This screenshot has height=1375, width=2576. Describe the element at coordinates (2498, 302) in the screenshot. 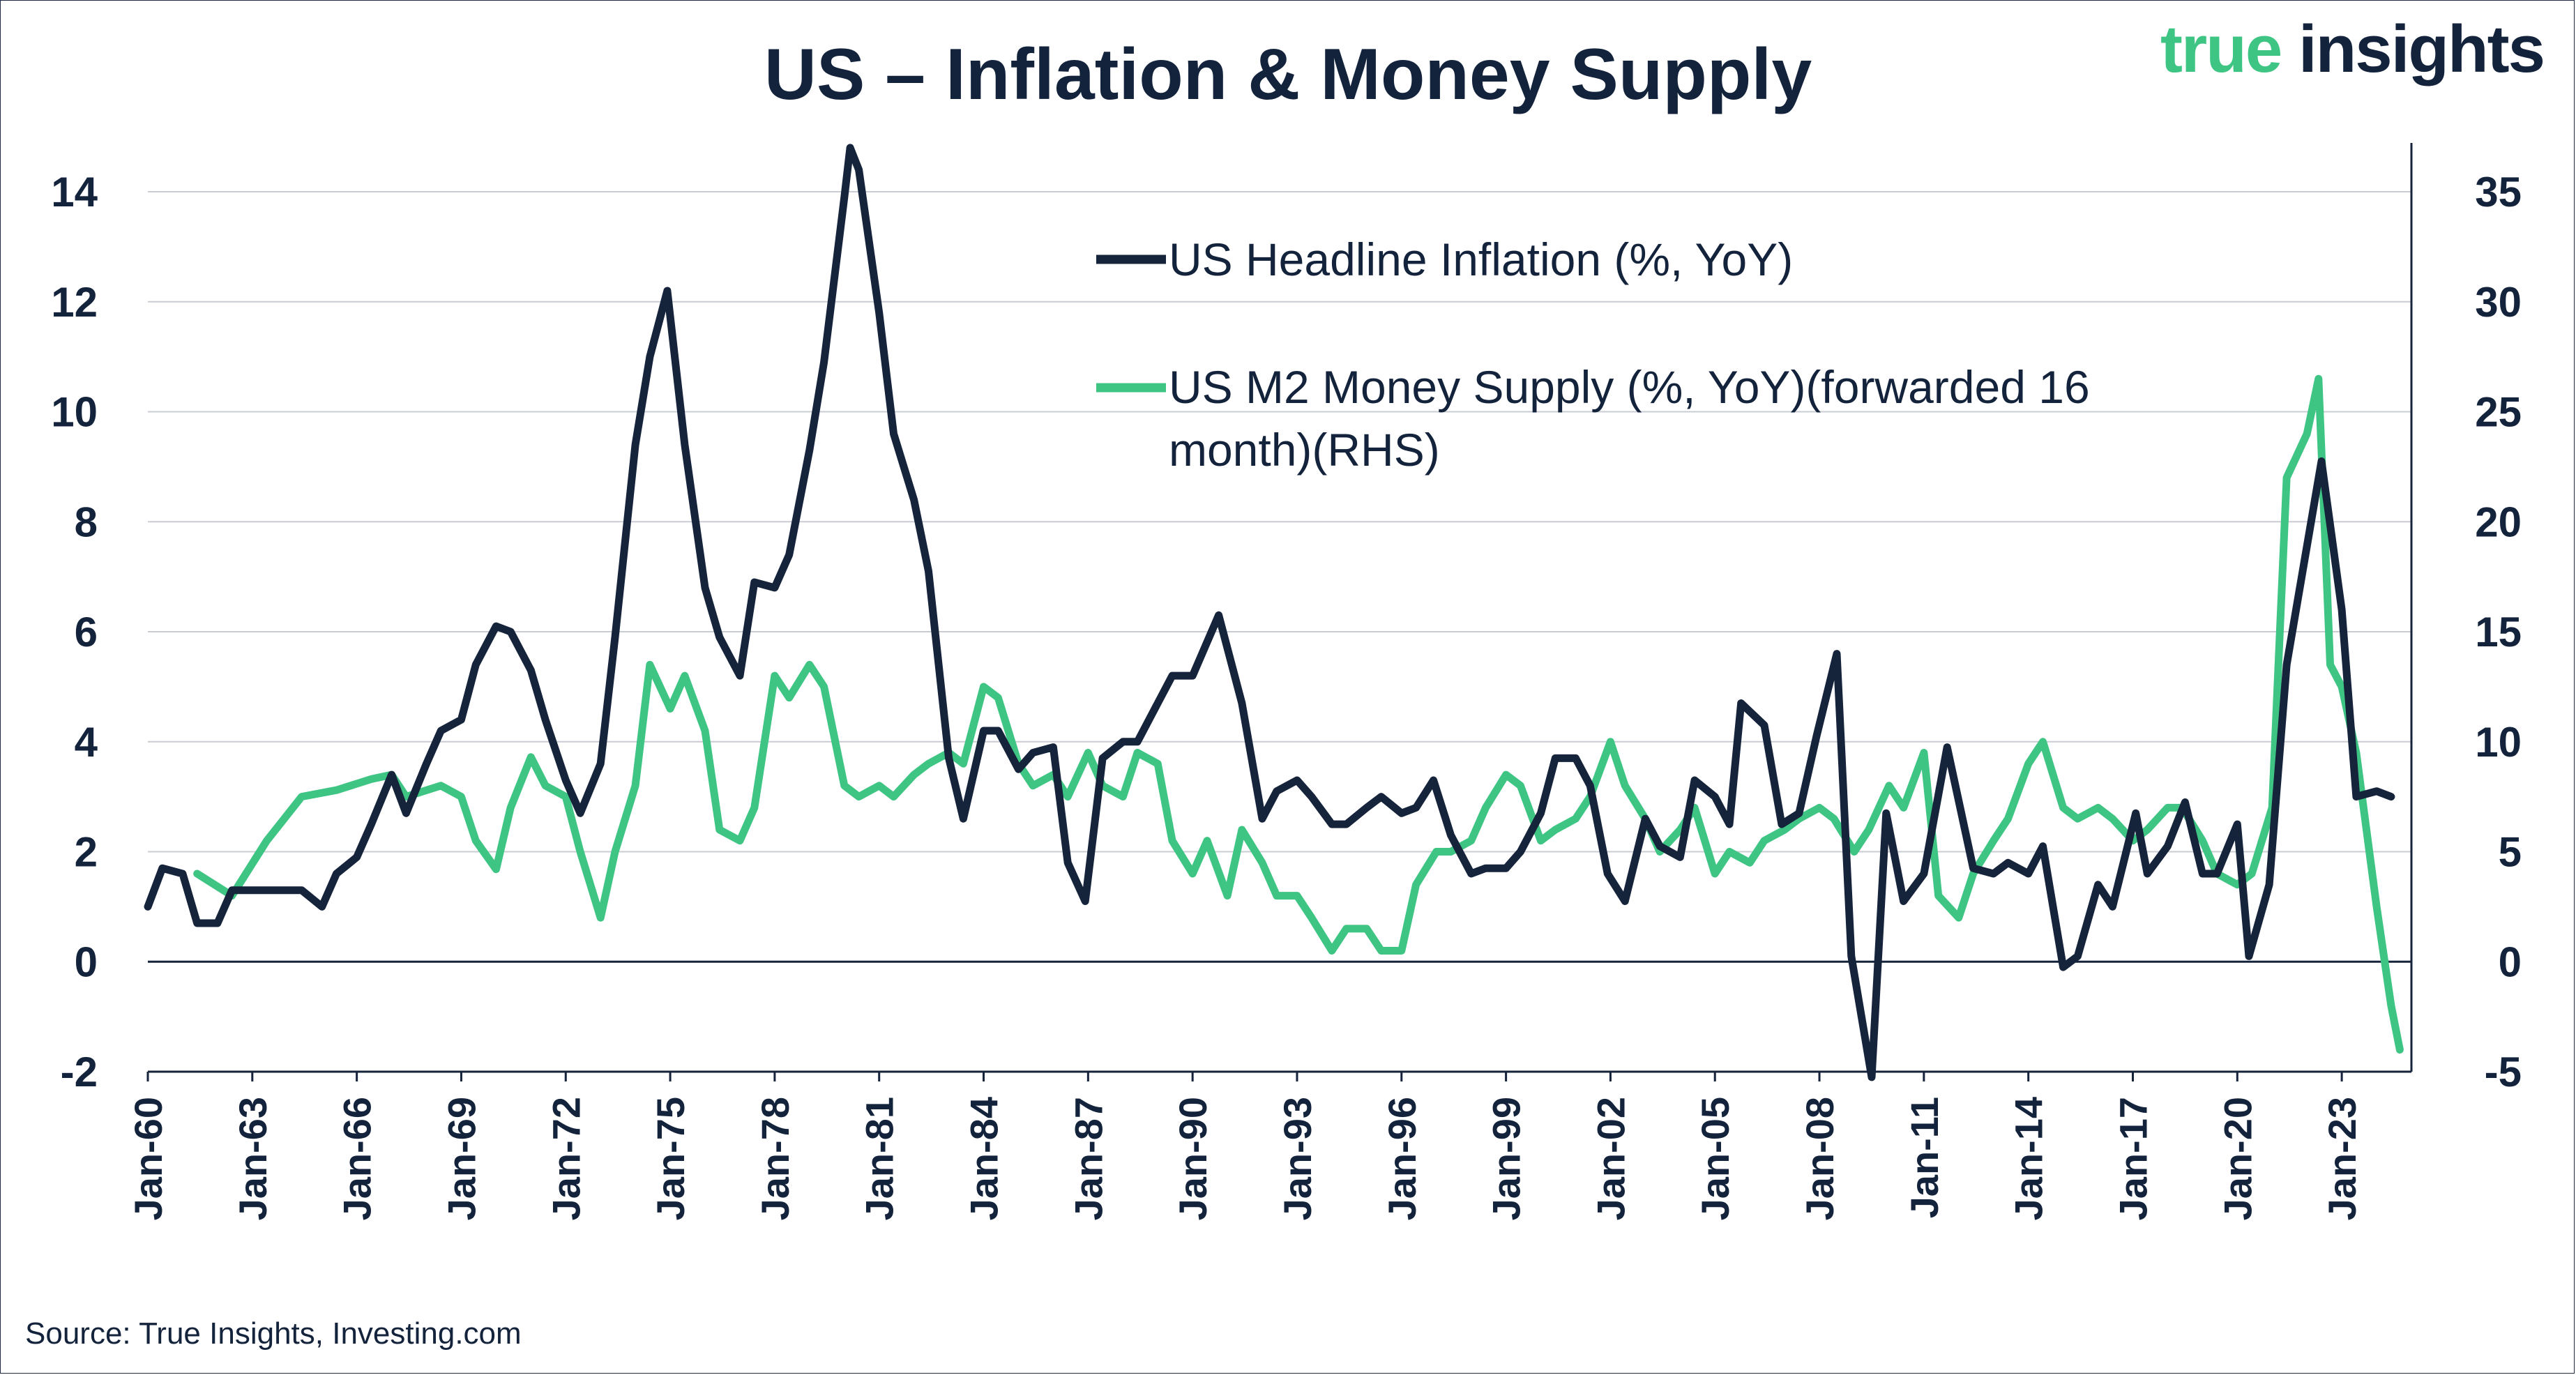

I see `y-right-tick-label: 30` at that location.